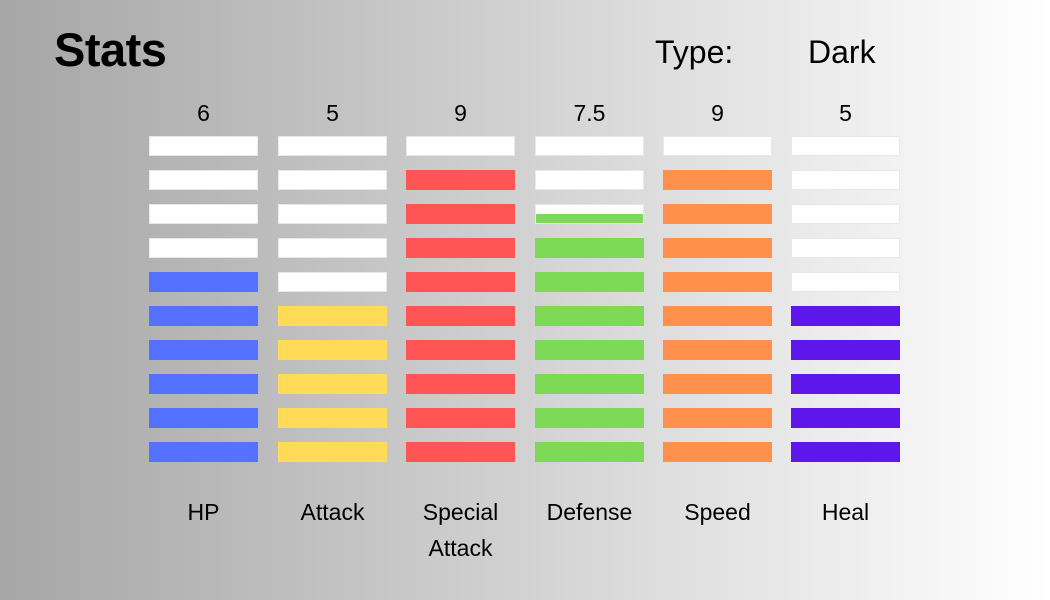 The height and width of the screenshot is (600, 1050). I want to click on stat-value-attack: 5, so click(332, 113).